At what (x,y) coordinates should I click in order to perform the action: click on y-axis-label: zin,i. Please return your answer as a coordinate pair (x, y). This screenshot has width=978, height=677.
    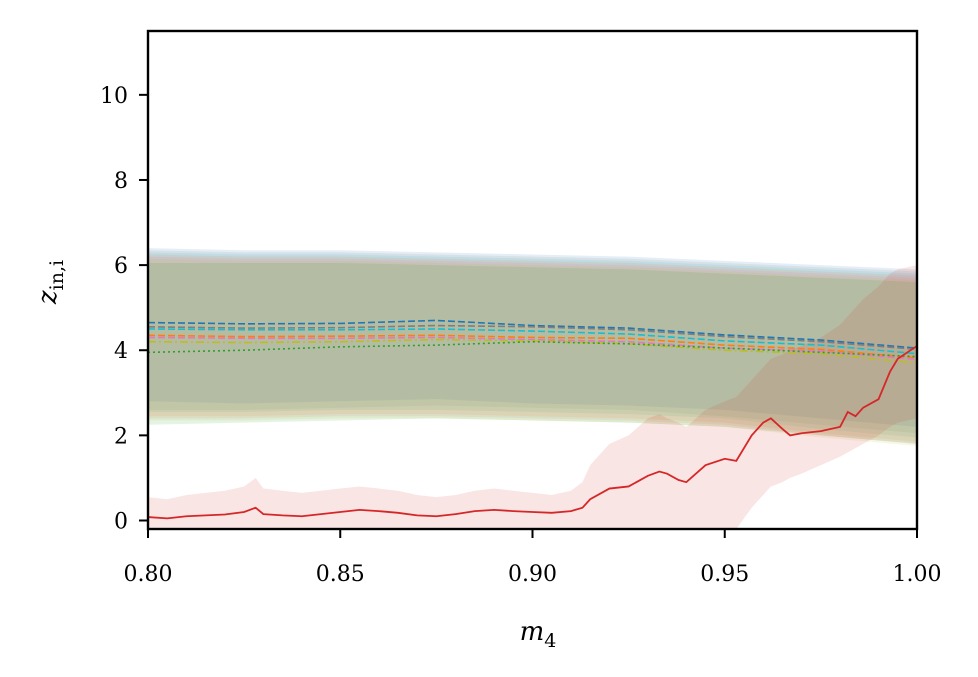
    Looking at the image, I should click on (50, 282).